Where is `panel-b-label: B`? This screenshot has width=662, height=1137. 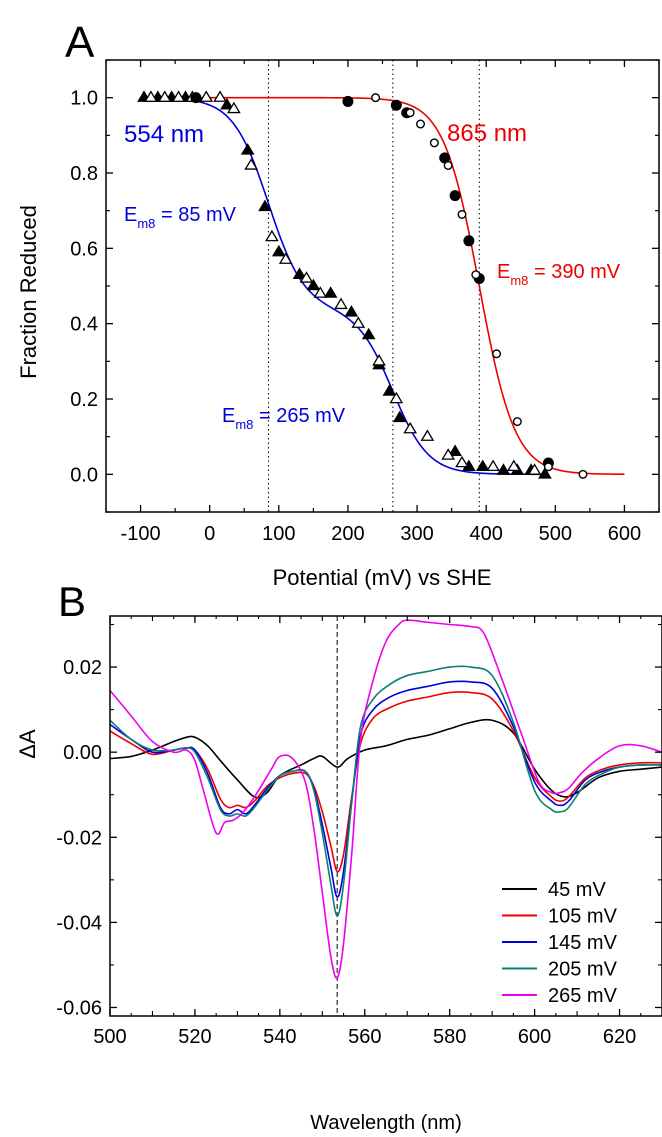
panel-b-label: B is located at coordinates (72, 601).